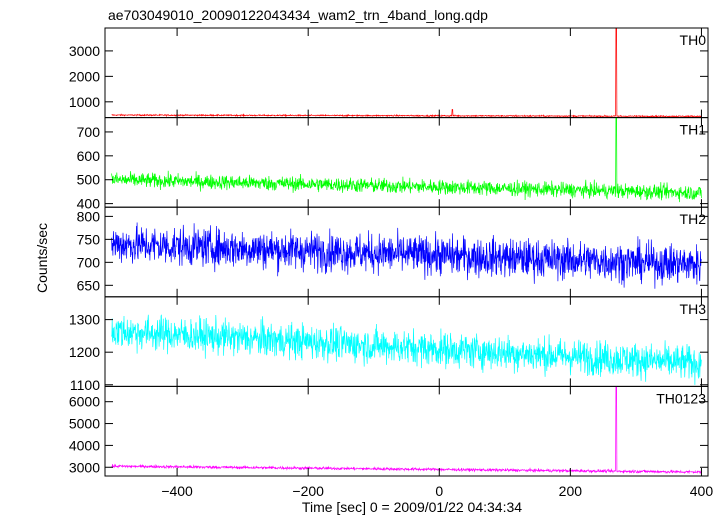 The height and width of the screenshot is (521, 723). I want to click on y-tick-label: 1300, so click(84, 320).